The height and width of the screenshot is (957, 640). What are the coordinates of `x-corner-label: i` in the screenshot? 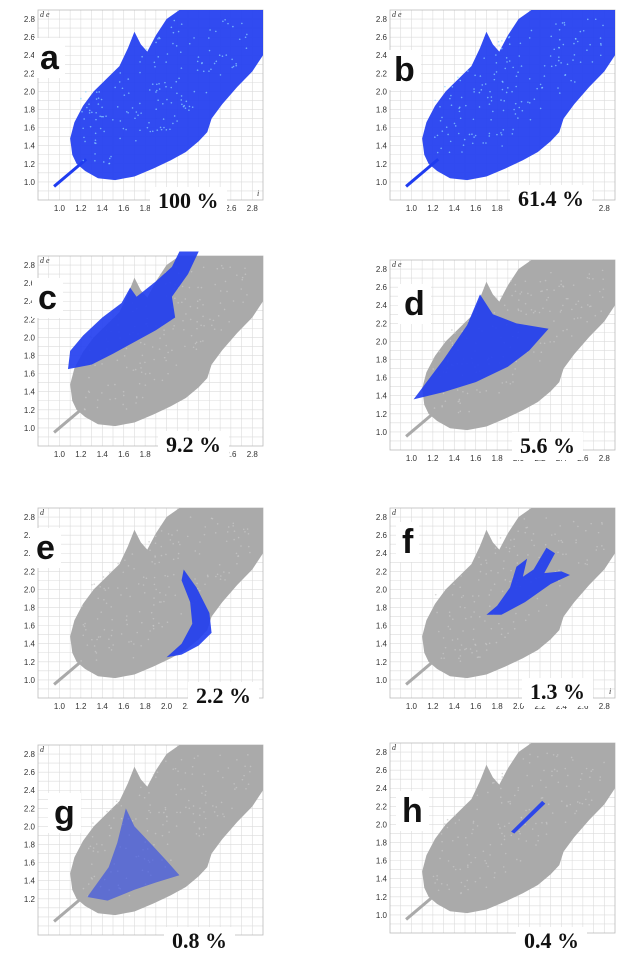 It's located at (610, 691).